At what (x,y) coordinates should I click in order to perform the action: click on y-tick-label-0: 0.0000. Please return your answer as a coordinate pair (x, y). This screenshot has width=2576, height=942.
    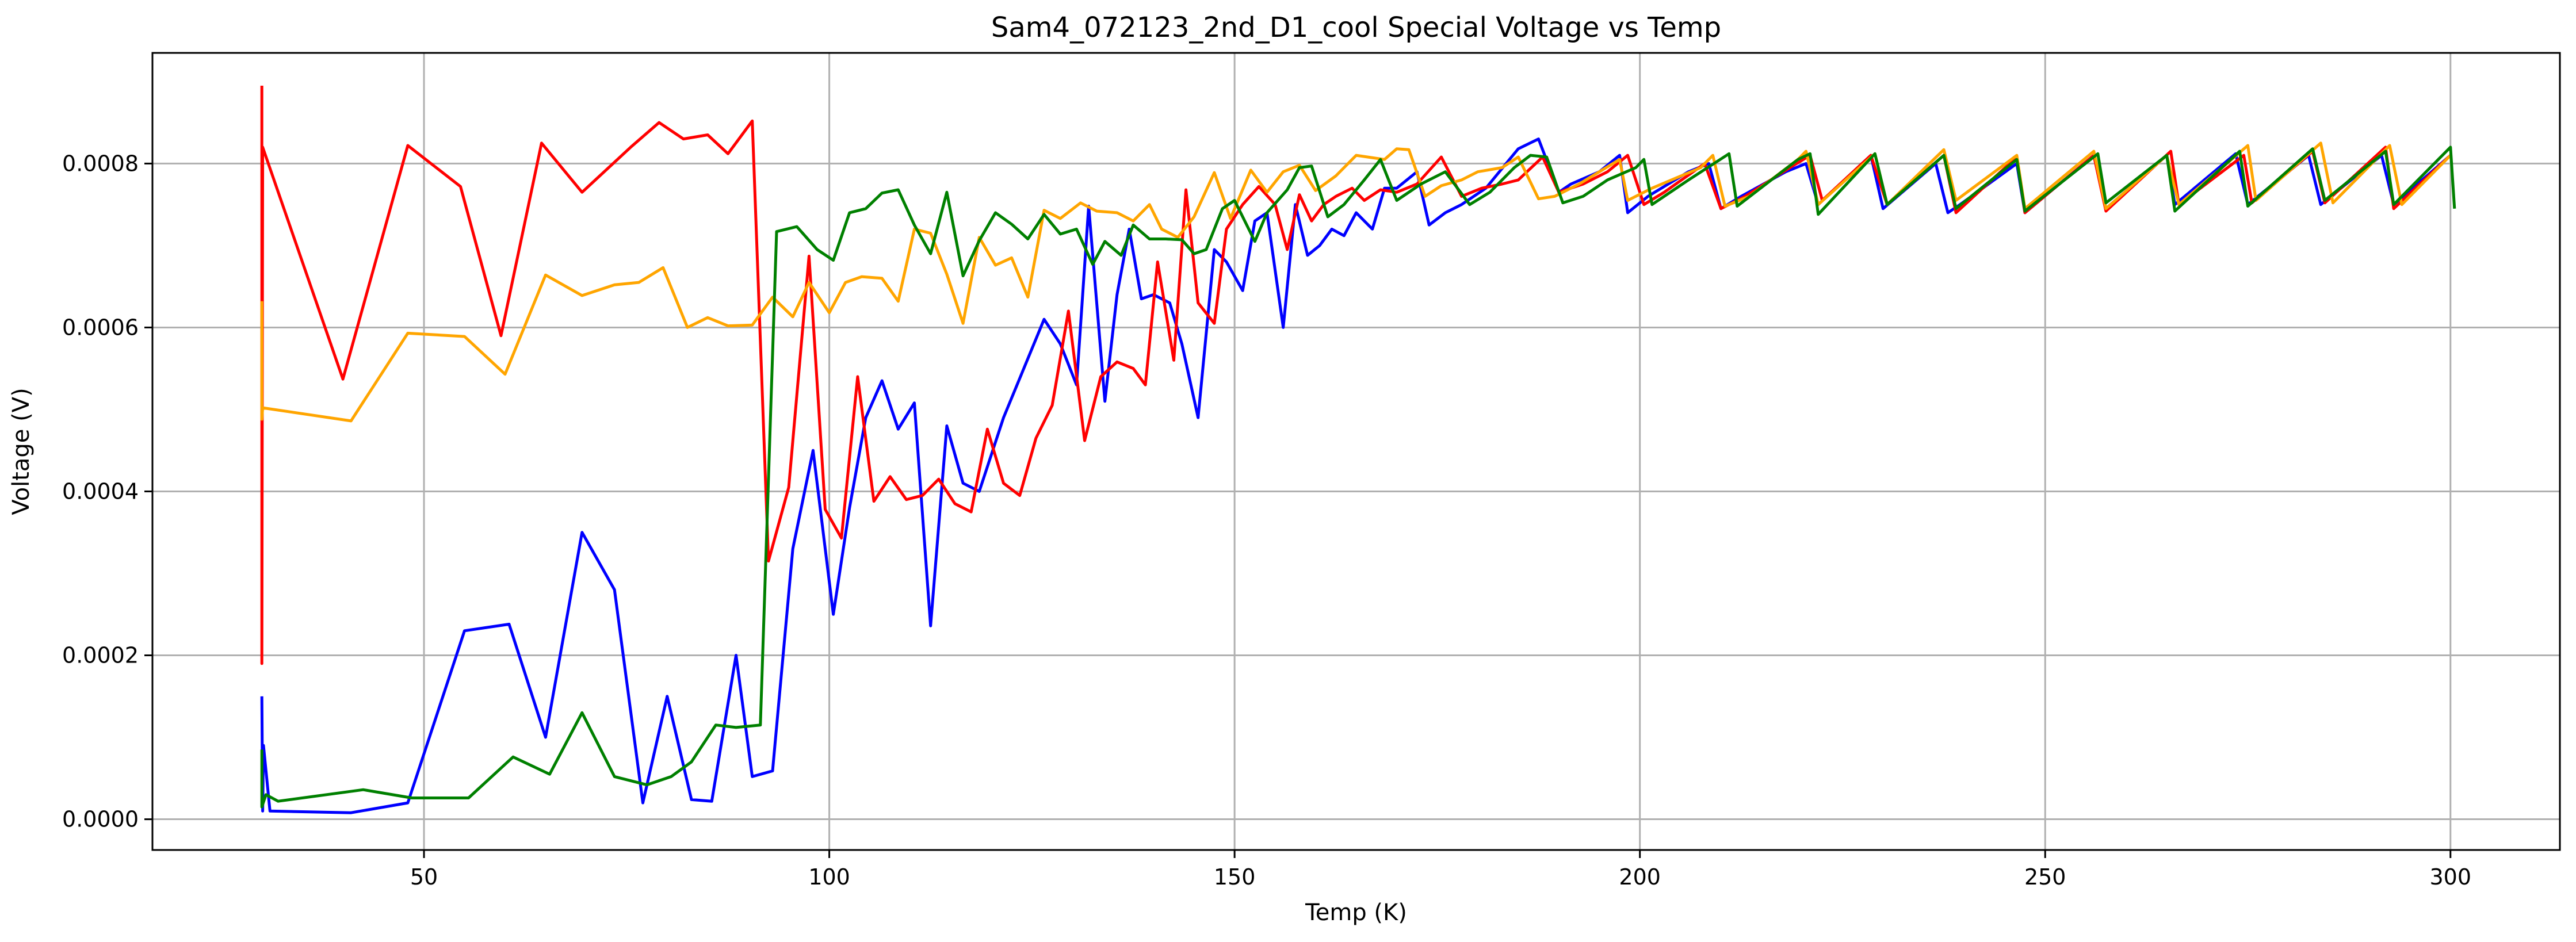
    Looking at the image, I should click on (100, 819).